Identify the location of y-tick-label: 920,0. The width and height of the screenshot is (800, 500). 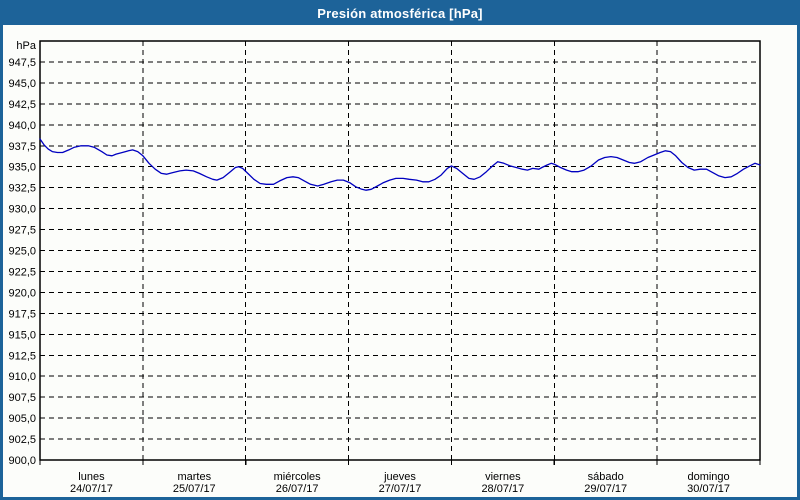
(22, 293).